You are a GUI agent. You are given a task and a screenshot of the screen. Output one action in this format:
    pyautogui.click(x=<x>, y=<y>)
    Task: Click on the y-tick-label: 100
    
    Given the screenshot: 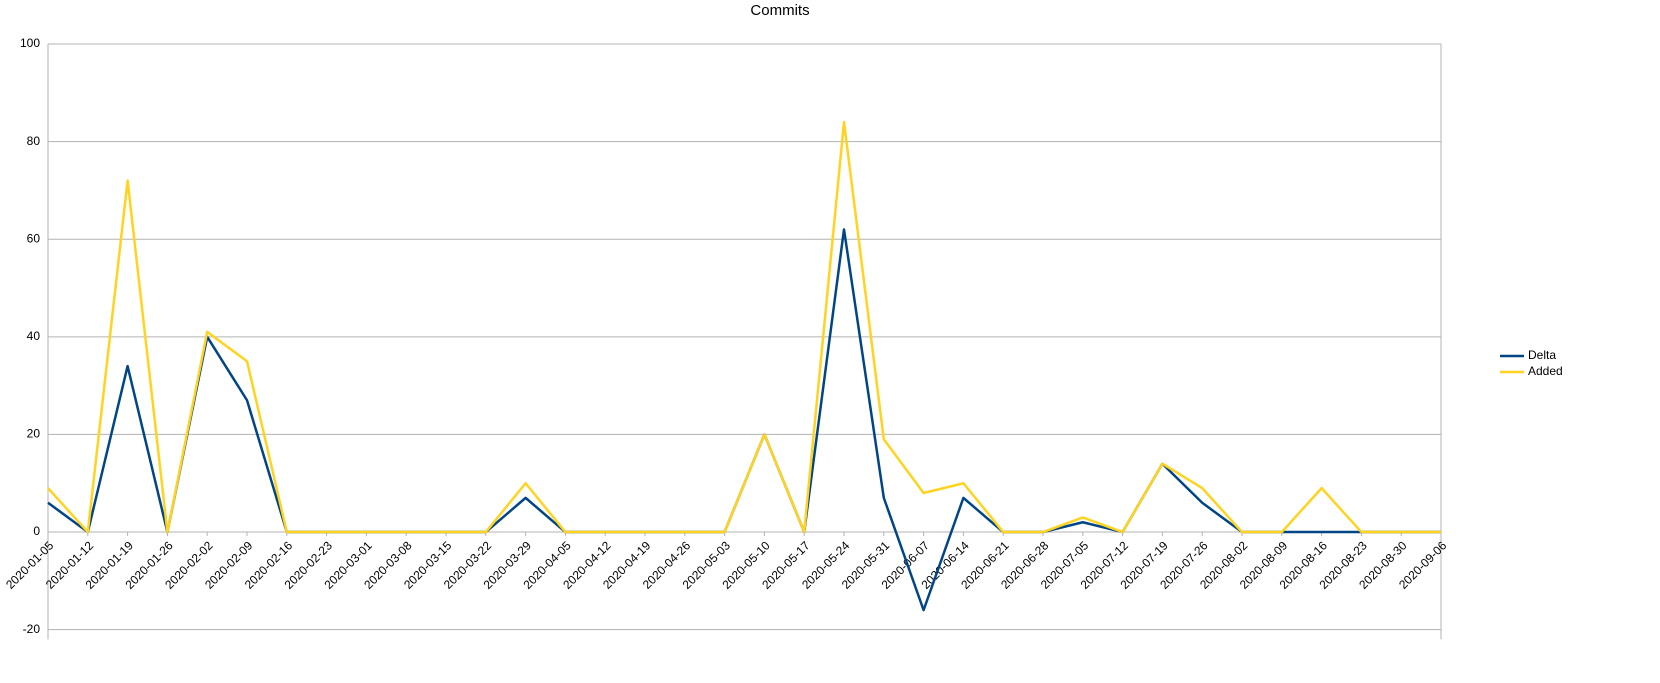 What is the action you would take?
    pyautogui.click(x=30, y=43)
    